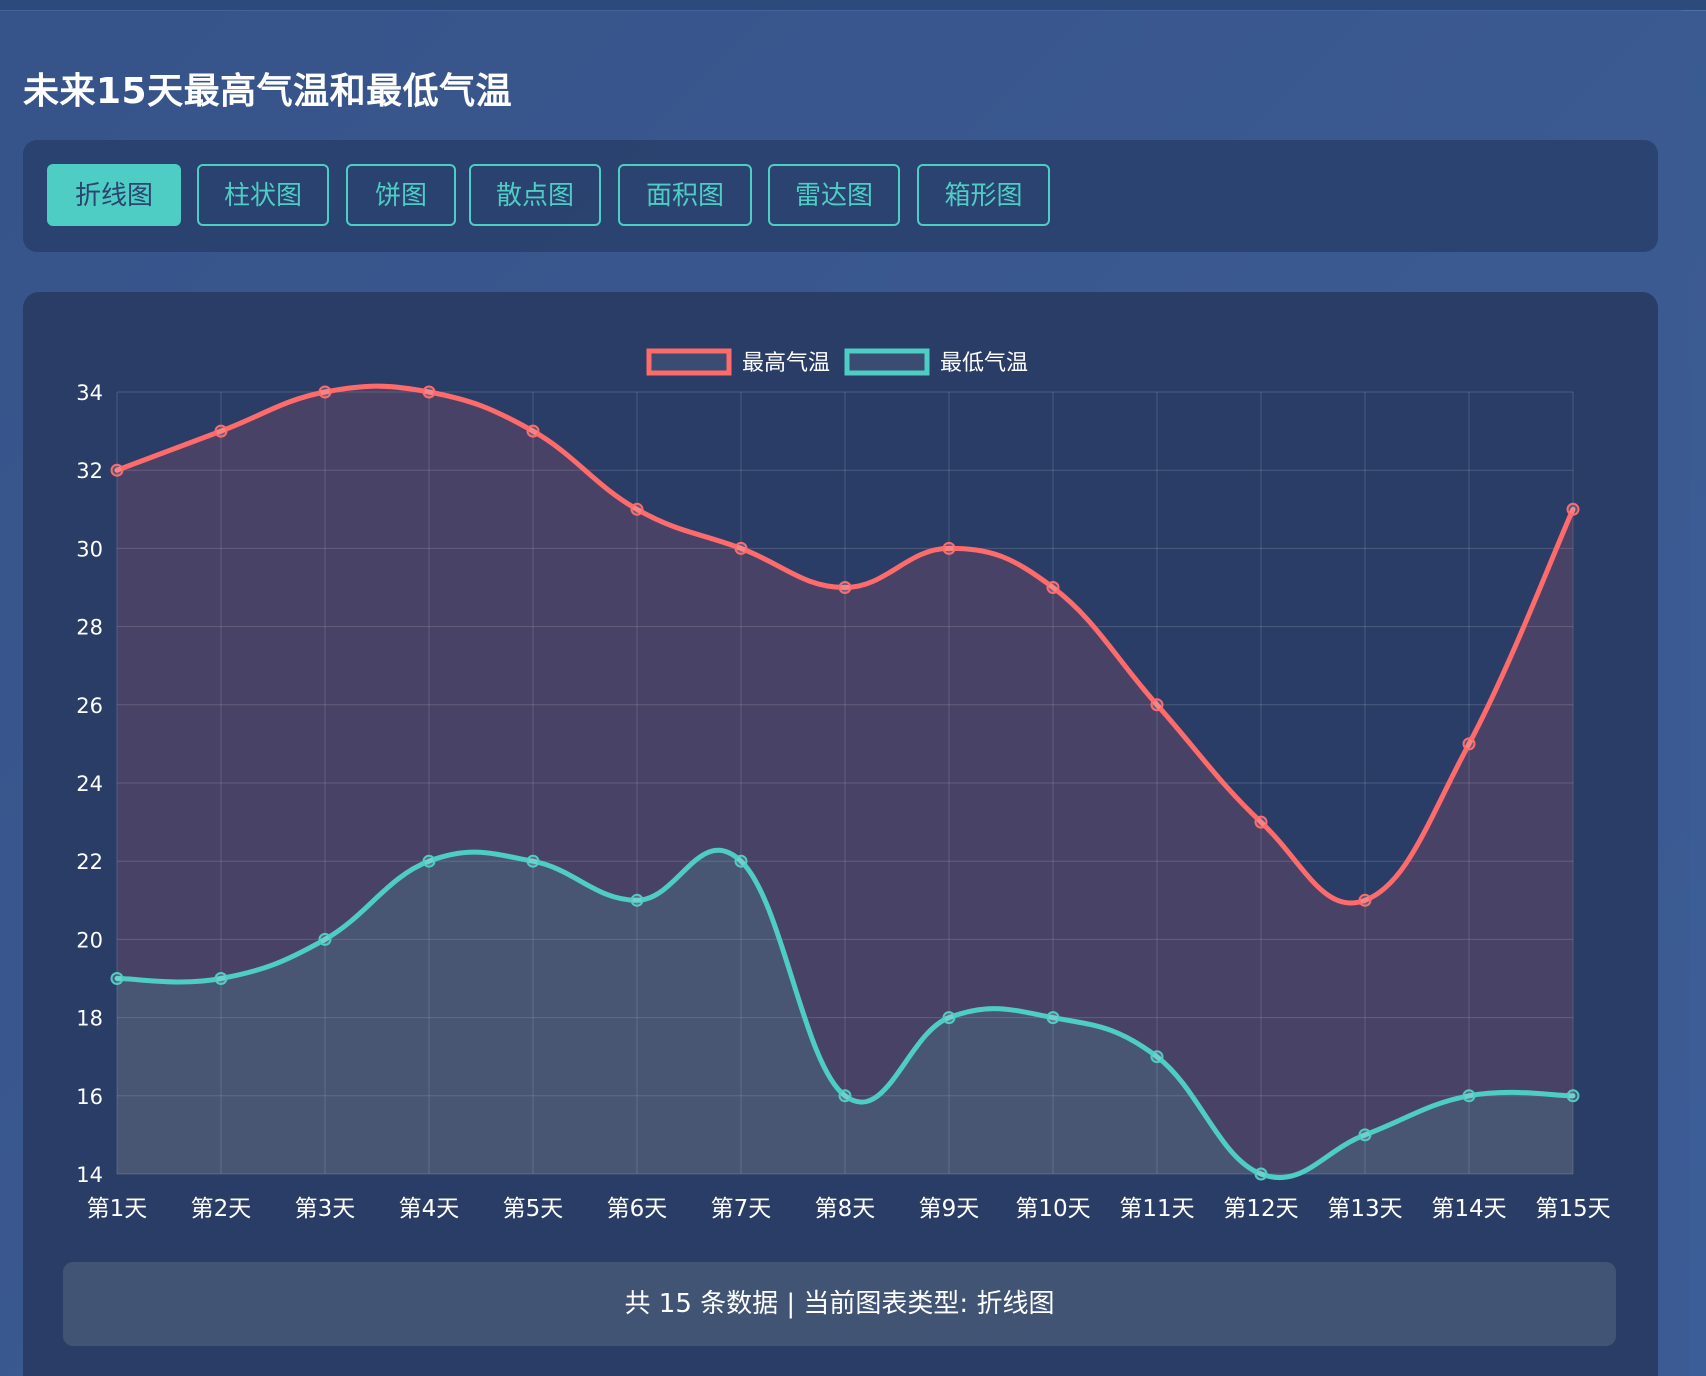 This screenshot has height=1376, width=1706. Describe the element at coordinates (89, 784) in the screenshot. I see `y-tick-label: 24` at that location.